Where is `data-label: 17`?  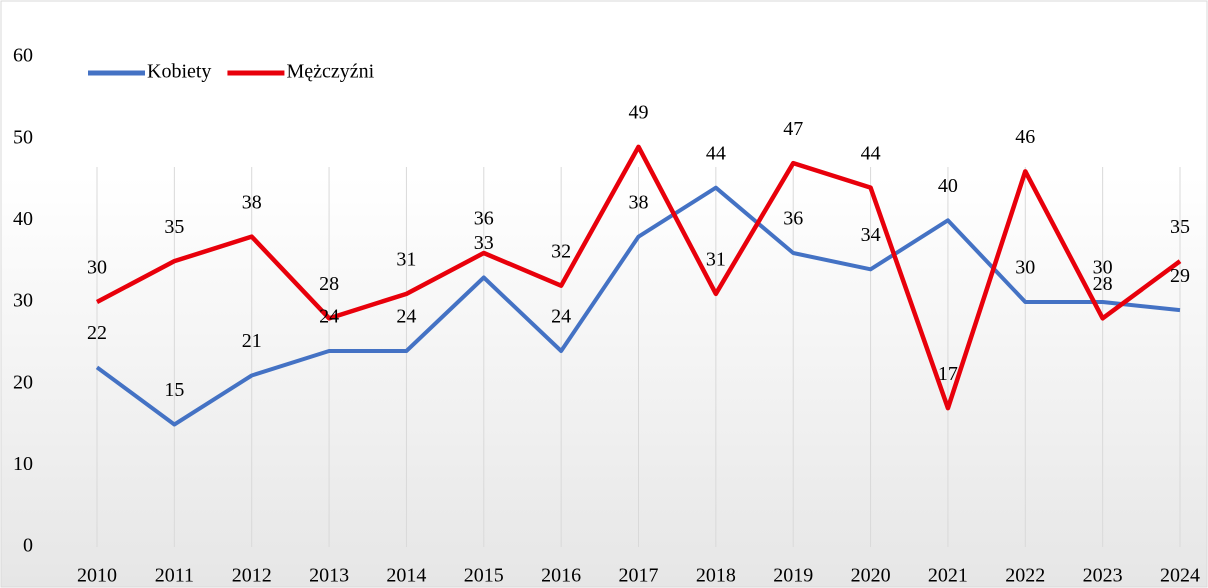 data-label: 17 is located at coordinates (948, 374).